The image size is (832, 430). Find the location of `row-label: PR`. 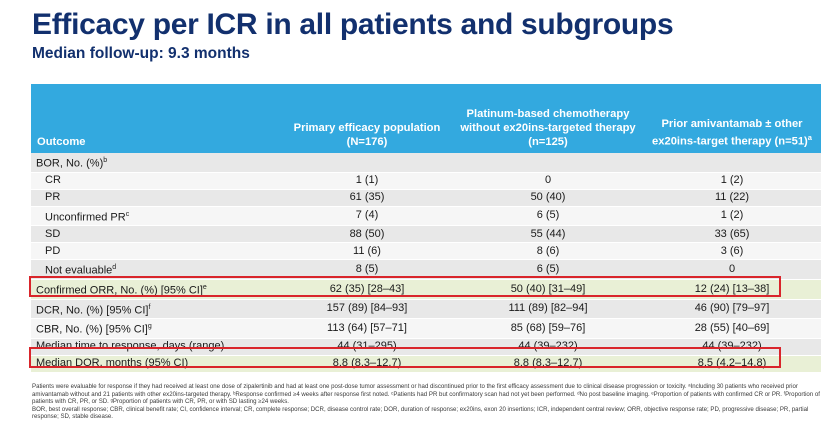

row-label: PR is located at coordinates (156, 198).